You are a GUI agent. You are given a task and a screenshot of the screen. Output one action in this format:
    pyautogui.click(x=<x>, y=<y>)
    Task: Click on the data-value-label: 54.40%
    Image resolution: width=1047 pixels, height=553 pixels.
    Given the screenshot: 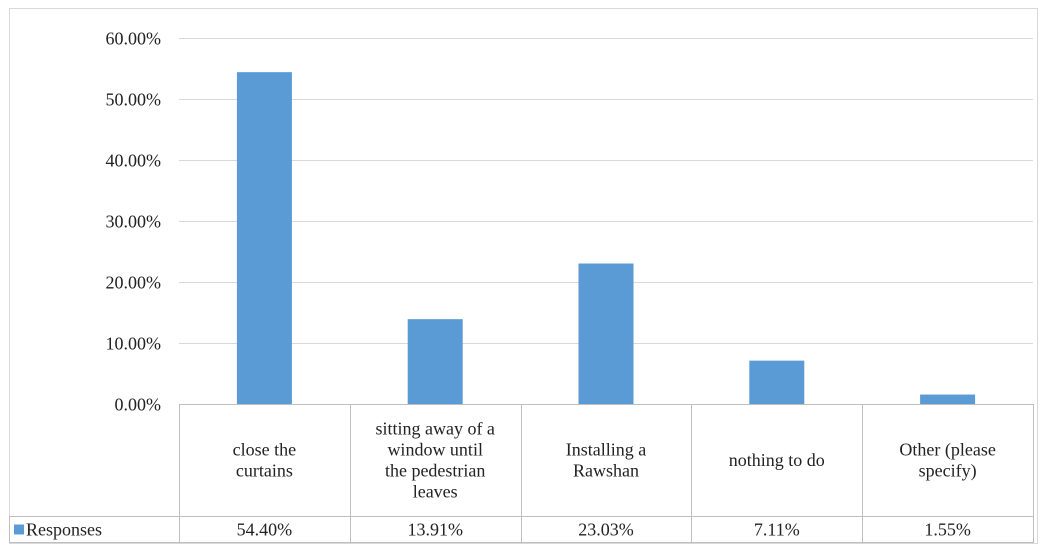 What is the action you would take?
    pyautogui.click(x=265, y=530)
    